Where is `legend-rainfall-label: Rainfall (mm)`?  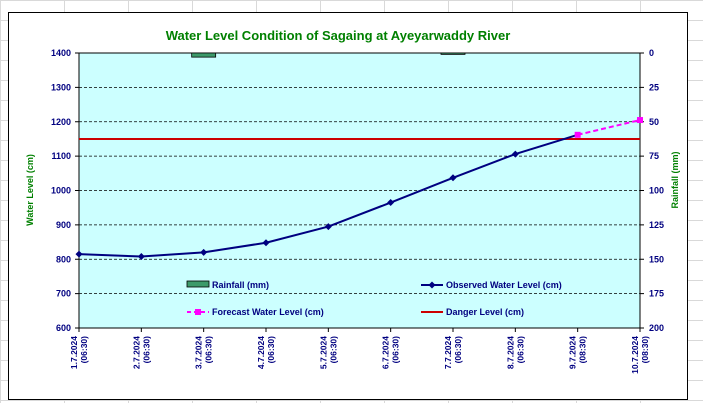
legend-rainfall-label: Rainfall (mm) is located at coordinates (240, 285).